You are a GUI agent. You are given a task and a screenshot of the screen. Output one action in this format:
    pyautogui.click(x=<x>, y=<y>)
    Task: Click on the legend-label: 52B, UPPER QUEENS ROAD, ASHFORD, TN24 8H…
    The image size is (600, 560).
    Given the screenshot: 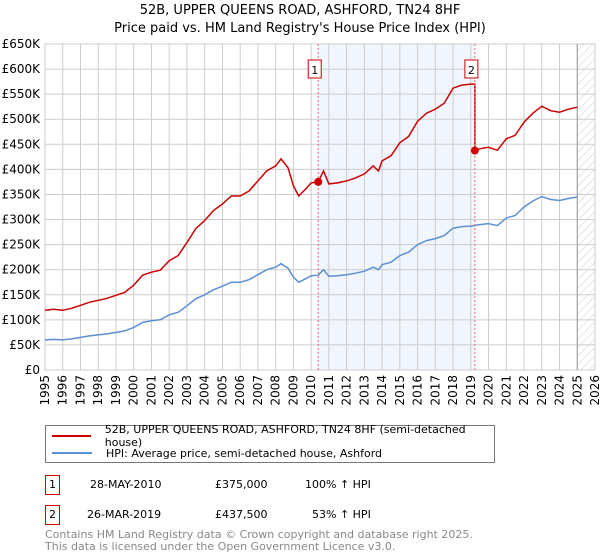 What is the action you would take?
    pyautogui.click(x=285, y=436)
    